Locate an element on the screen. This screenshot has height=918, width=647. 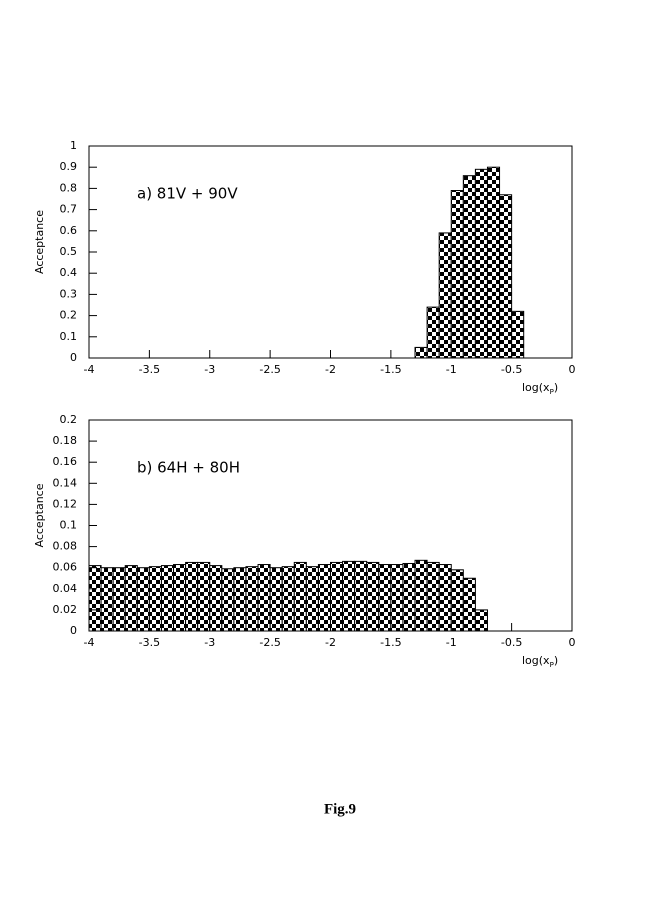
y-tick-label: 0.9 is located at coordinates (69, 166).